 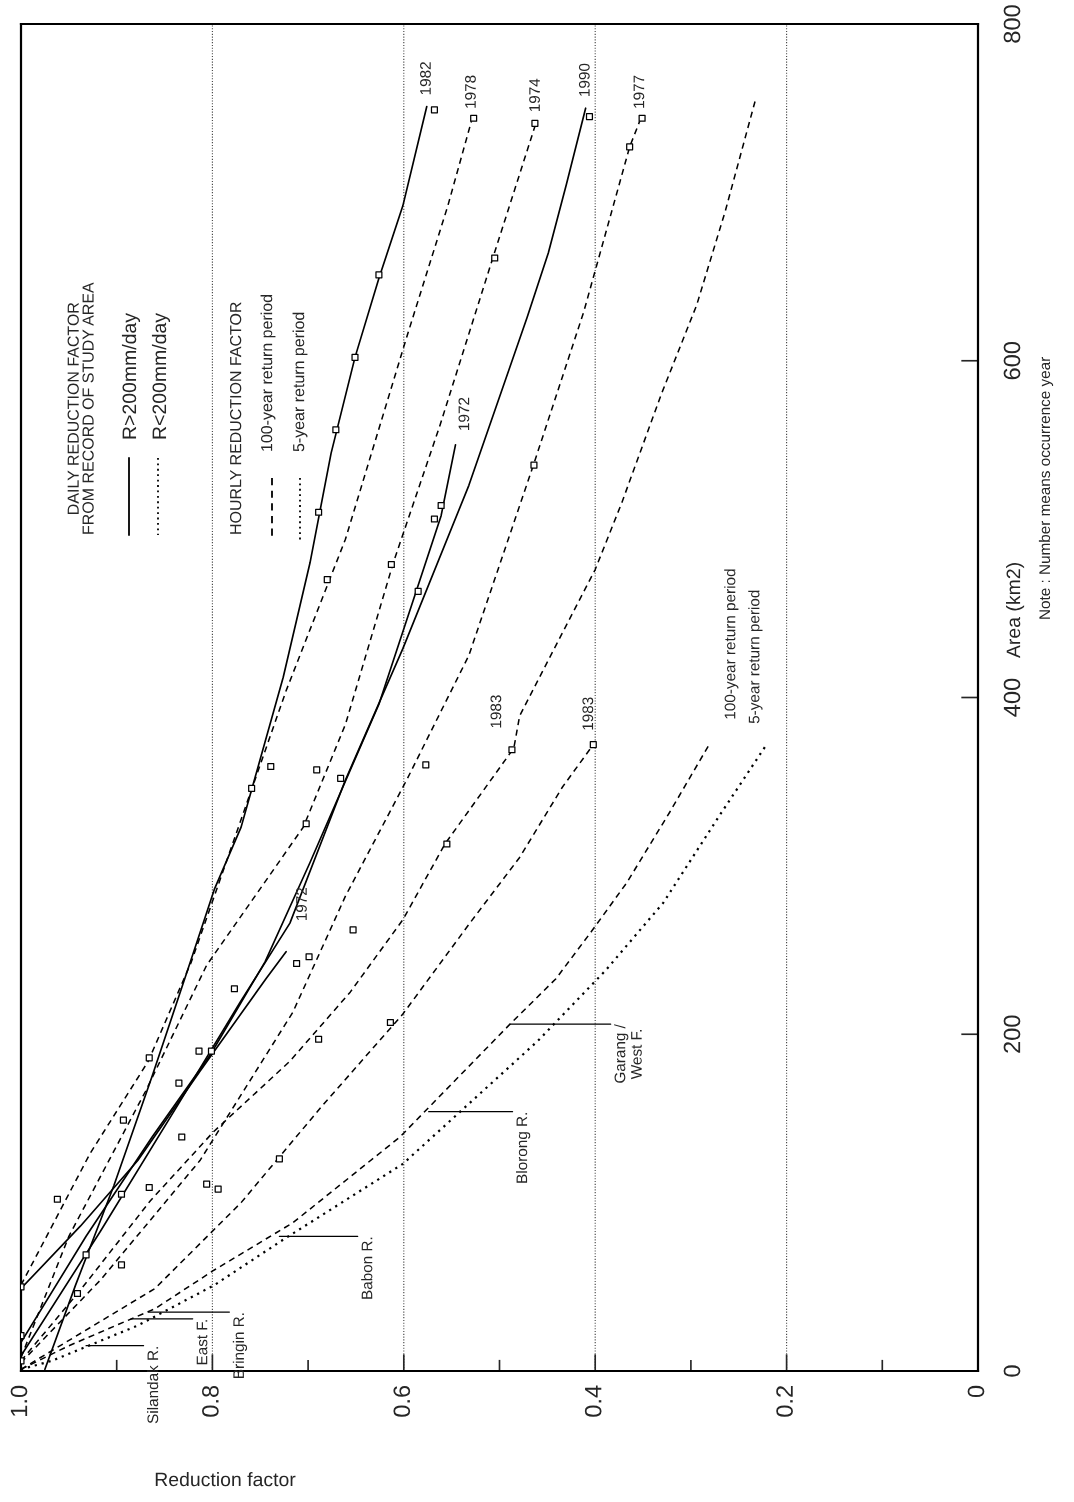 I want to click on annotation: Babon R., so click(x=367, y=1268).